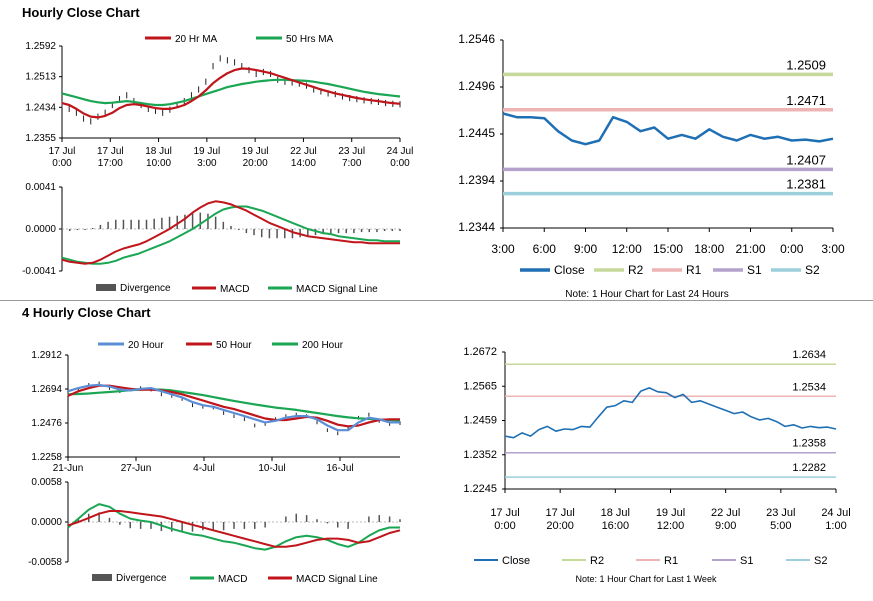 The height and width of the screenshot is (601, 873). Describe the element at coordinates (146, 345) in the screenshot. I see `legend-label: 20 Hour` at that location.